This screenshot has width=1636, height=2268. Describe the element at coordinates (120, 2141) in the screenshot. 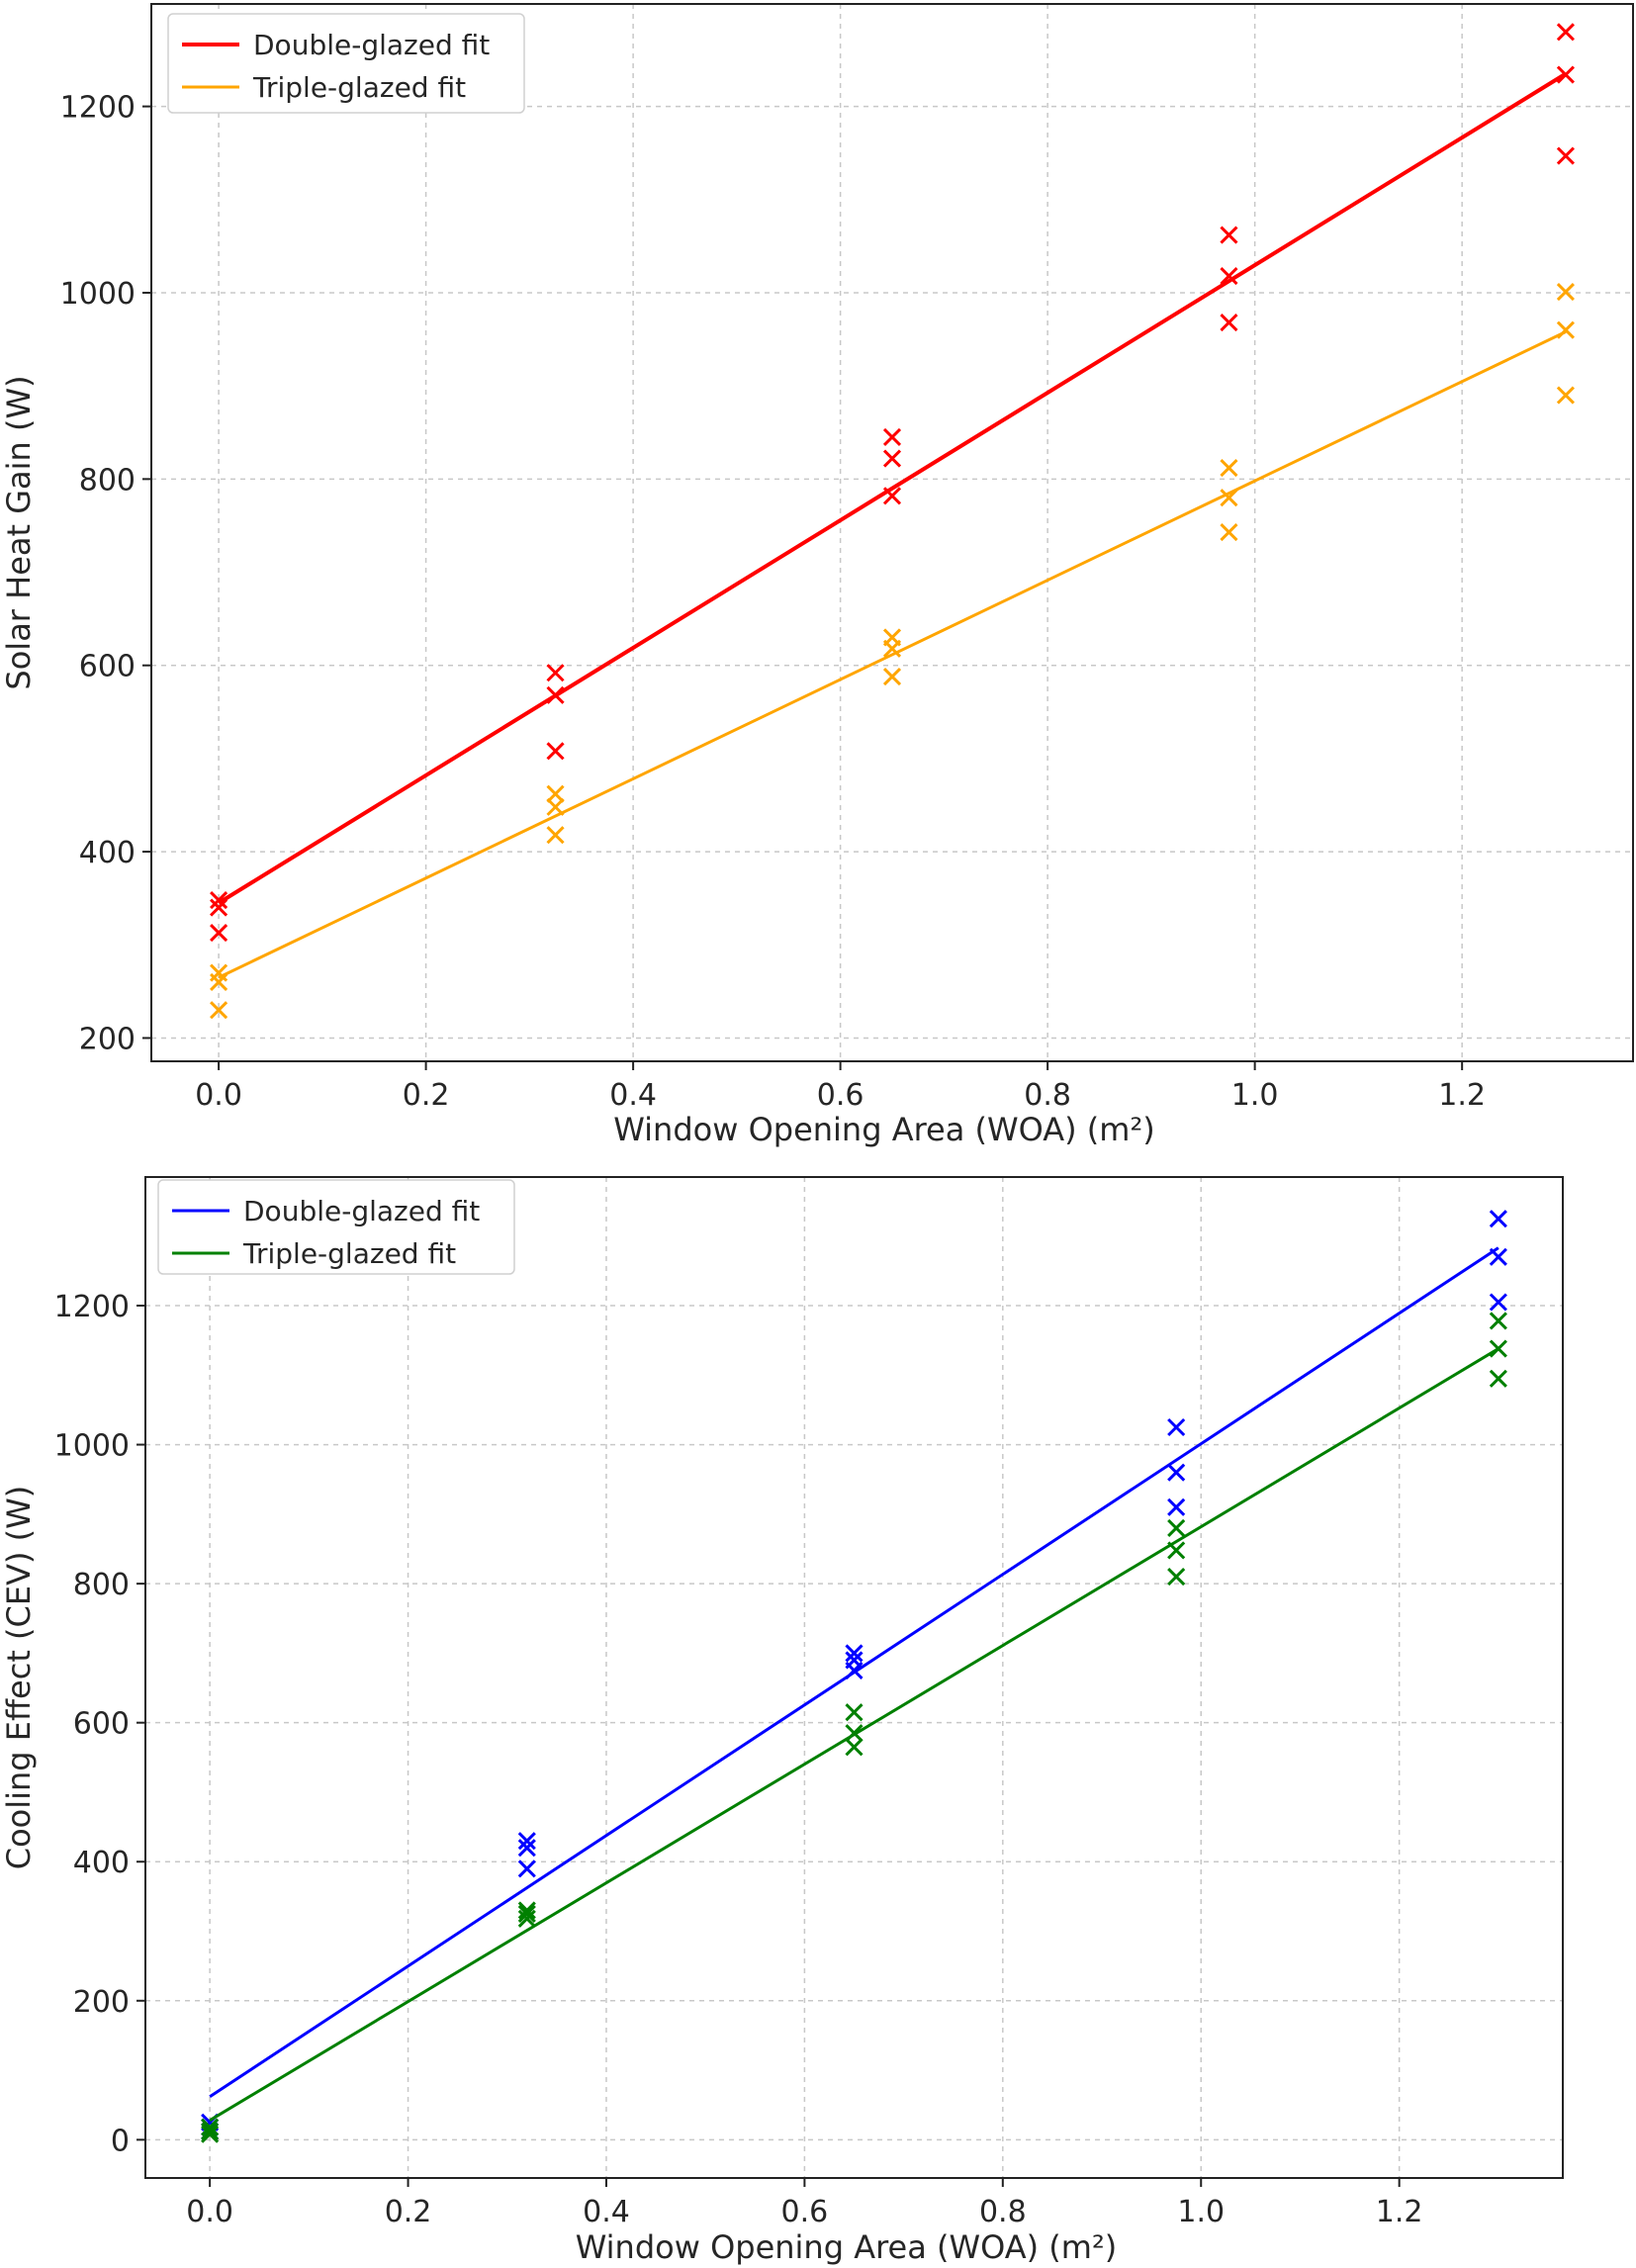

I see `y-tick-label: 0` at that location.